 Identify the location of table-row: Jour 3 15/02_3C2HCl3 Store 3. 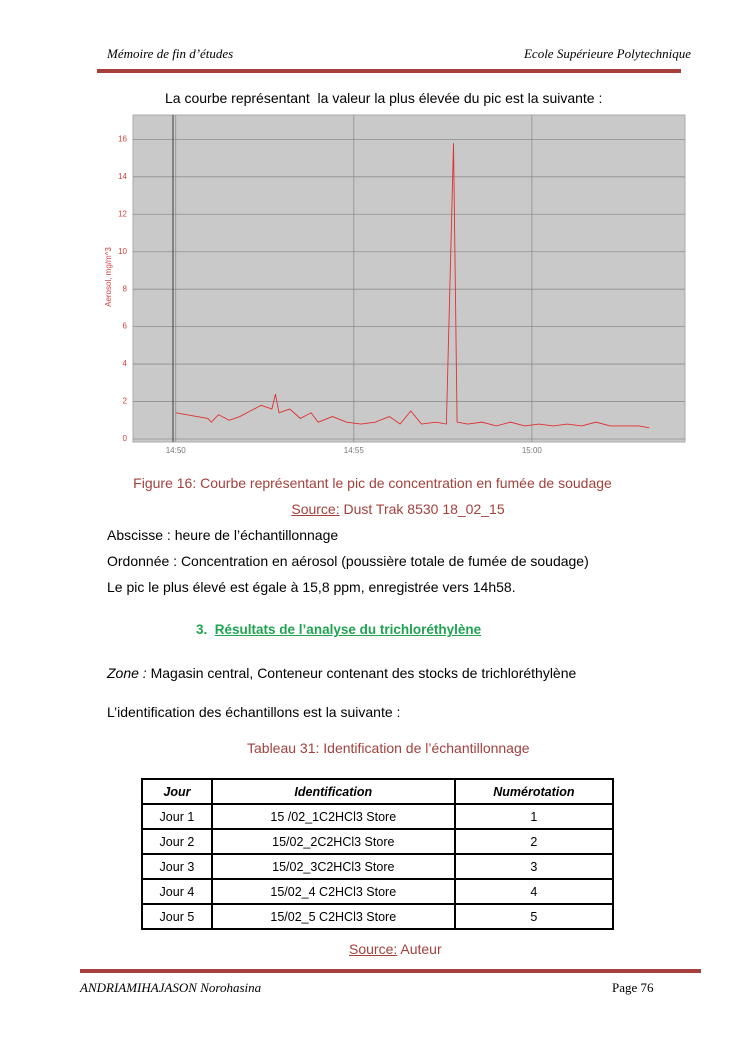
(378, 866).